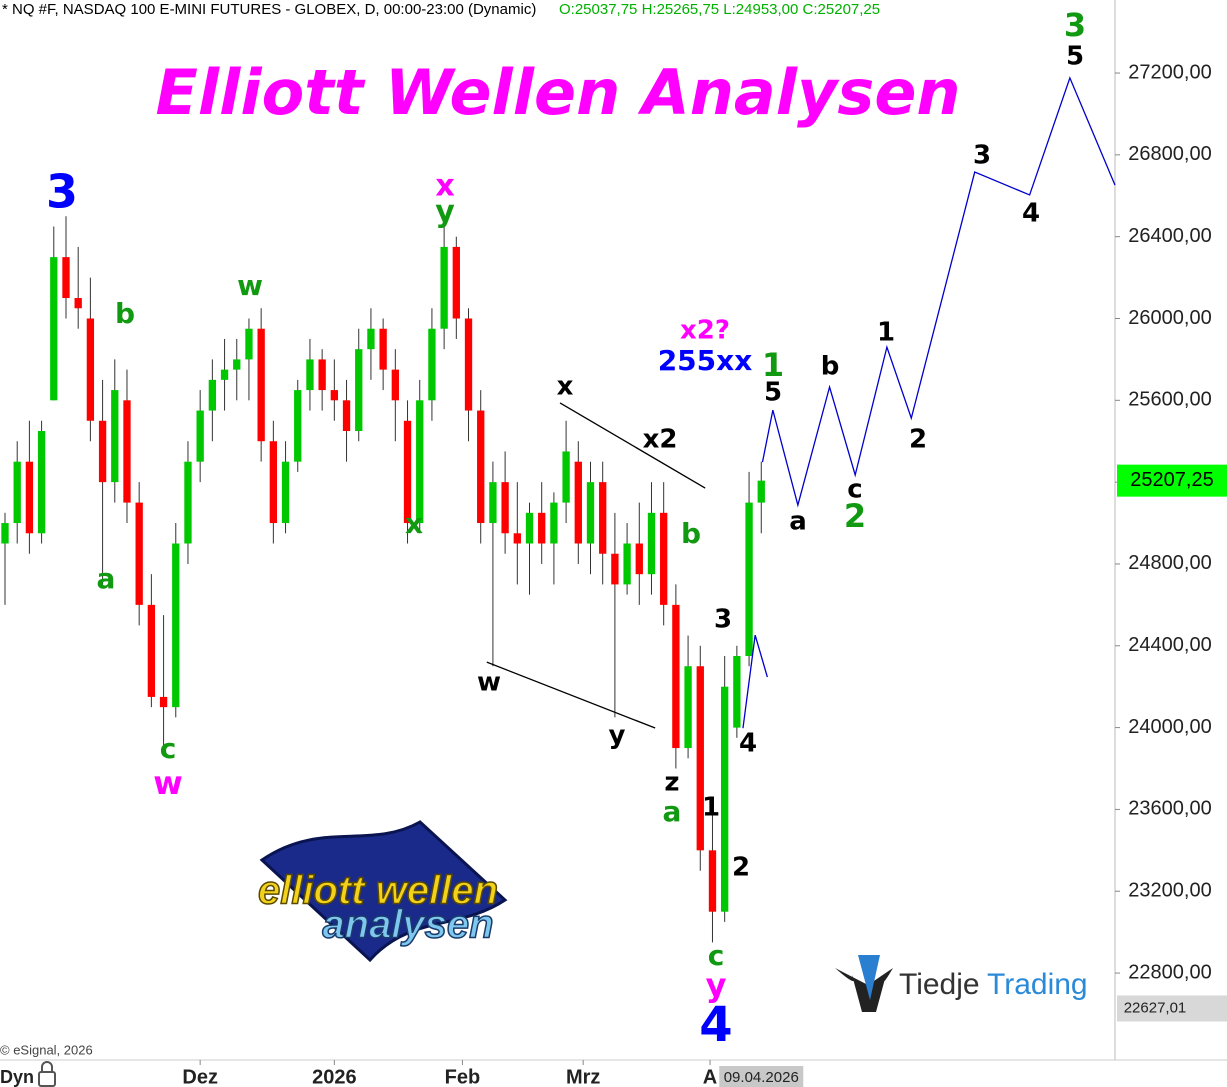 The width and height of the screenshot is (1227, 1087). What do you see at coordinates (1169, 727) in the screenshot?
I see `y-tick-label: 24000,00` at bounding box center [1169, 727].